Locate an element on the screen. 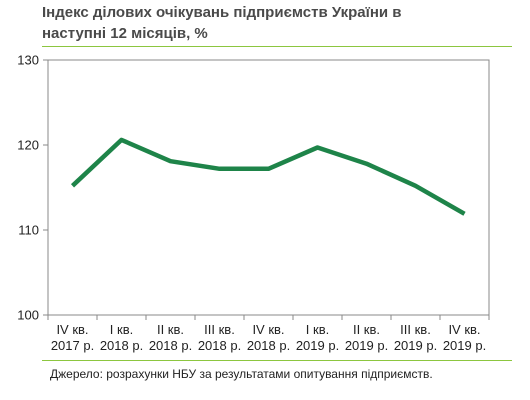 This screenshot has height=400, width=530. x-tick-label: 2017 р. is located at coordinates (72, 345).